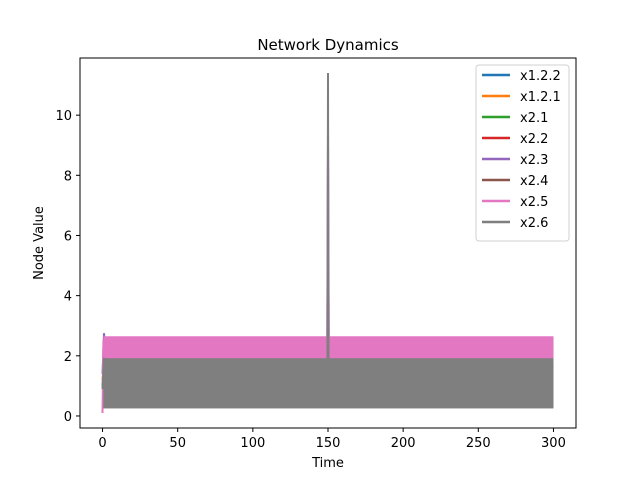 This screenshot has height=480, width=640. Describe the element at coordinates (177, 443) in the screenshot. I see `x-tick-label: 50` at that location.